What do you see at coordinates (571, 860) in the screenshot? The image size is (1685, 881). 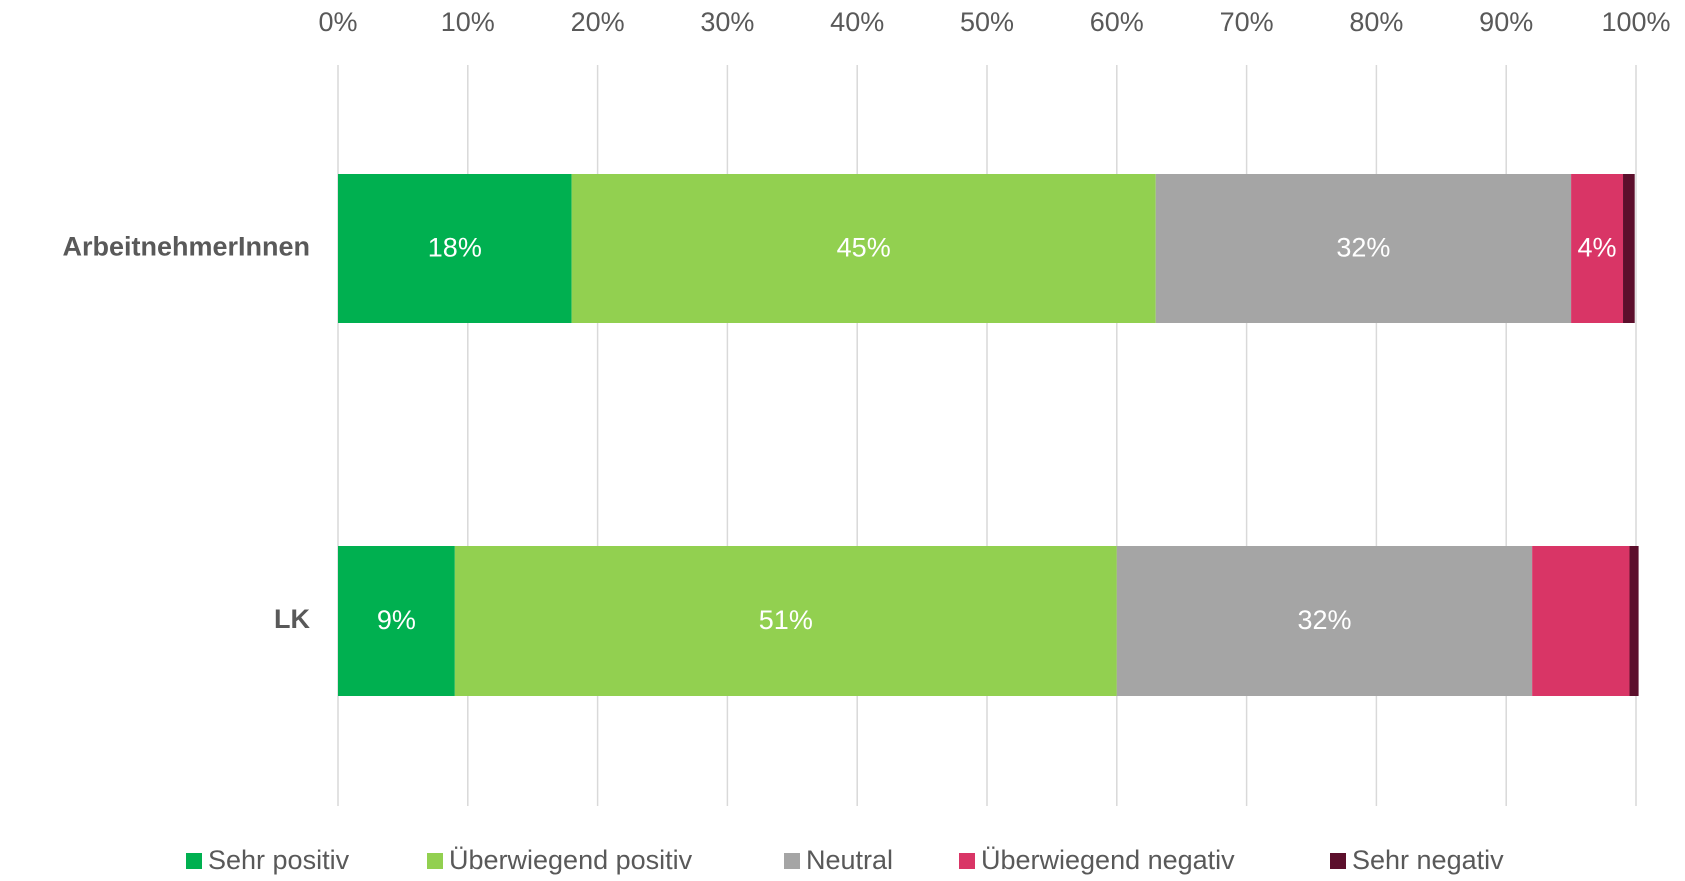 I see `legend-label: Überwiegend positiv` at bounding box center [571, 860].